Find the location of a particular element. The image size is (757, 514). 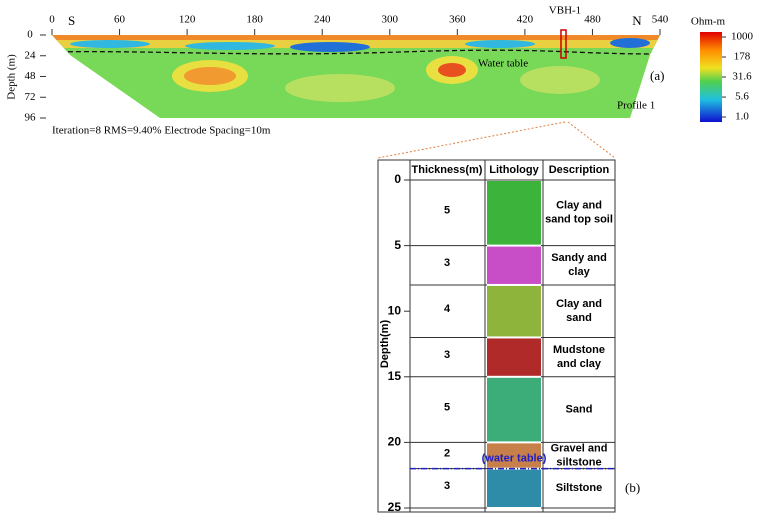

y-tick-label: 96 is located at coordinates (31, 118).